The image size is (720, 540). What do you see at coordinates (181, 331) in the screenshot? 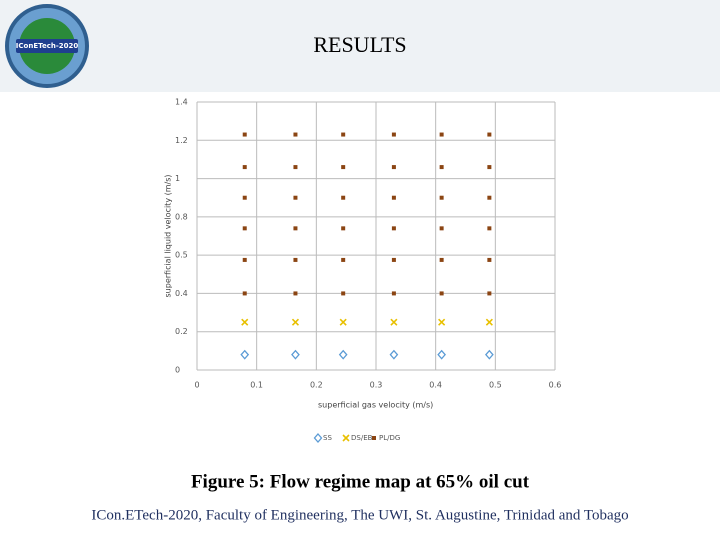
I see `y-tick-label: 0.2` at bounding box center [181, 331].